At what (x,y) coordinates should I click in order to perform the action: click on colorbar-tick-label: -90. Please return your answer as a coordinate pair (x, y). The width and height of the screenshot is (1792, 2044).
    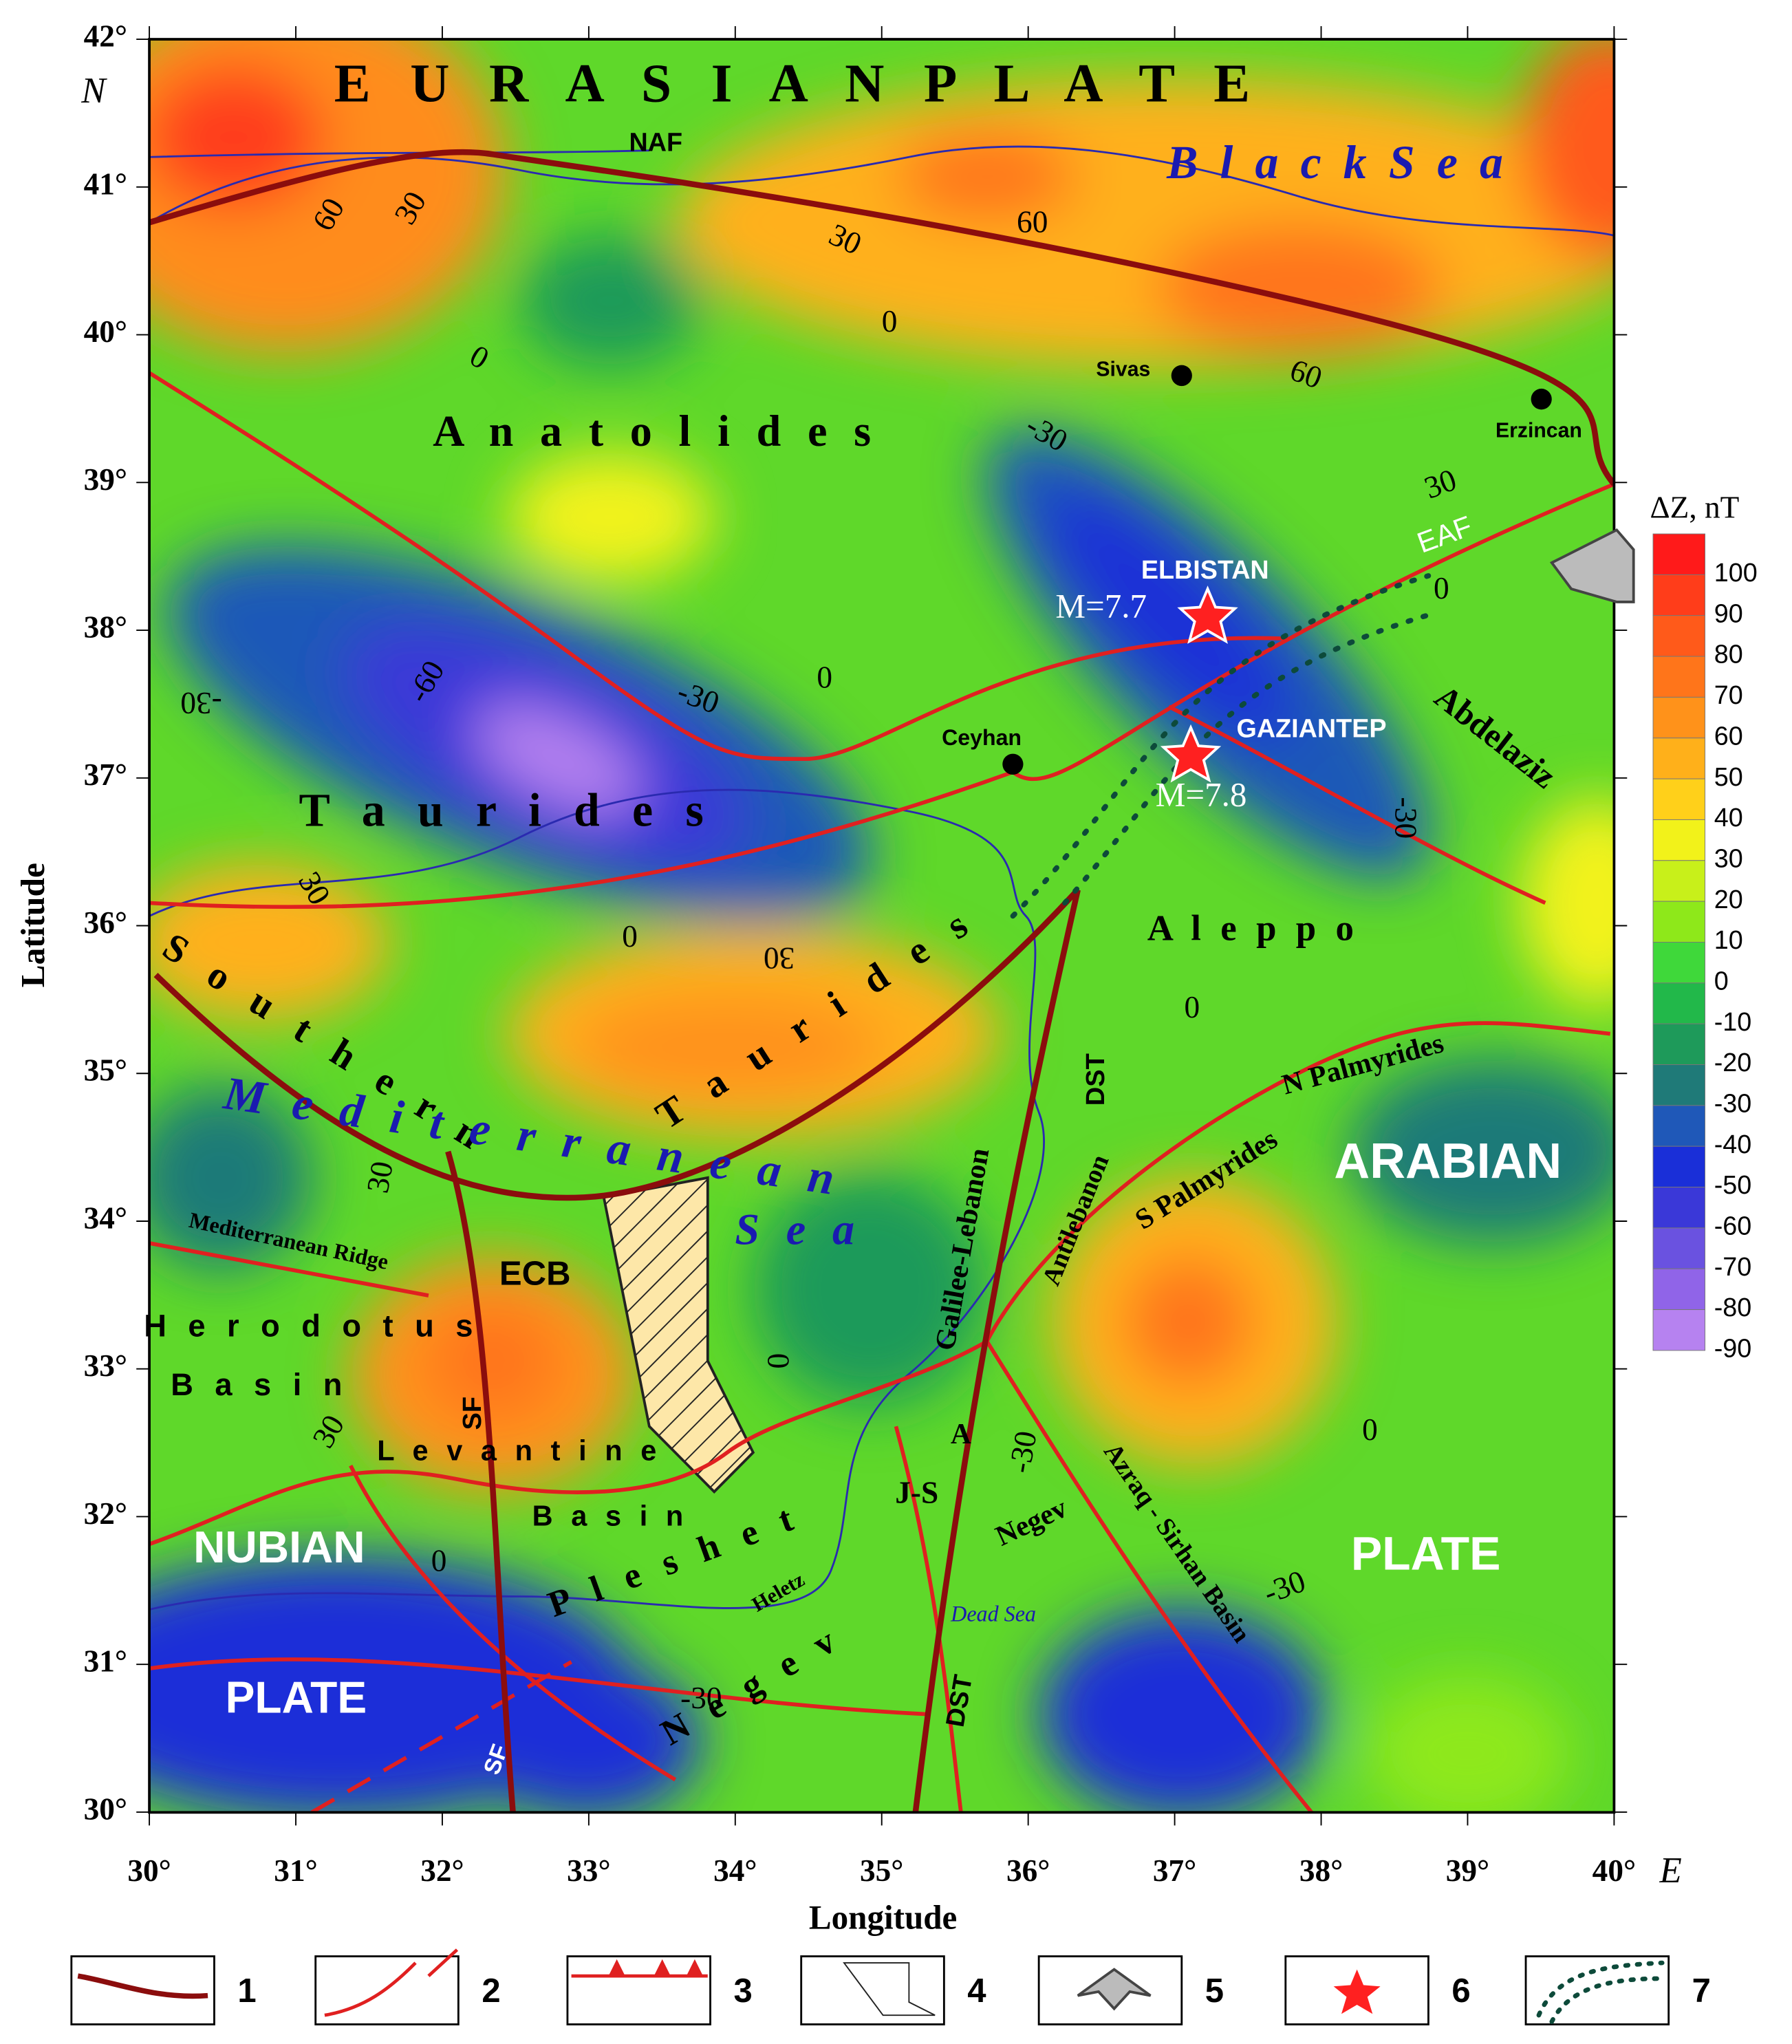
    Looking at the image, I should click on (1733, 1348).